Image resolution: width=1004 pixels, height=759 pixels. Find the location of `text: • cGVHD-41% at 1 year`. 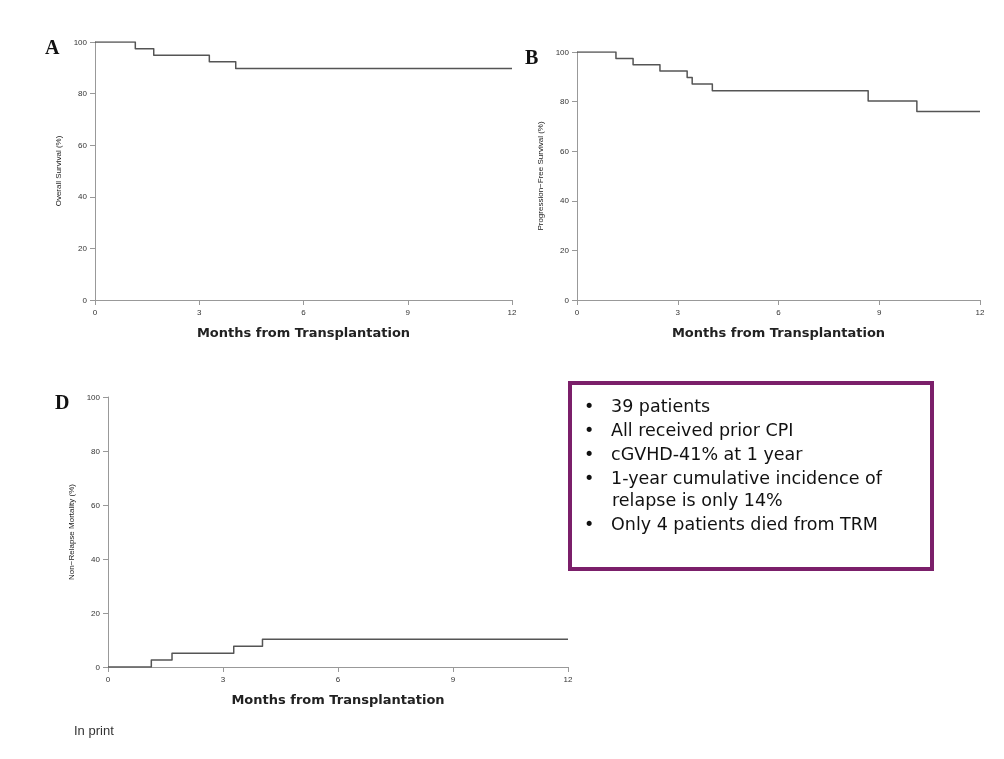

text: • cGVHD-41% at 1 year is located at coordinates (694, 454).